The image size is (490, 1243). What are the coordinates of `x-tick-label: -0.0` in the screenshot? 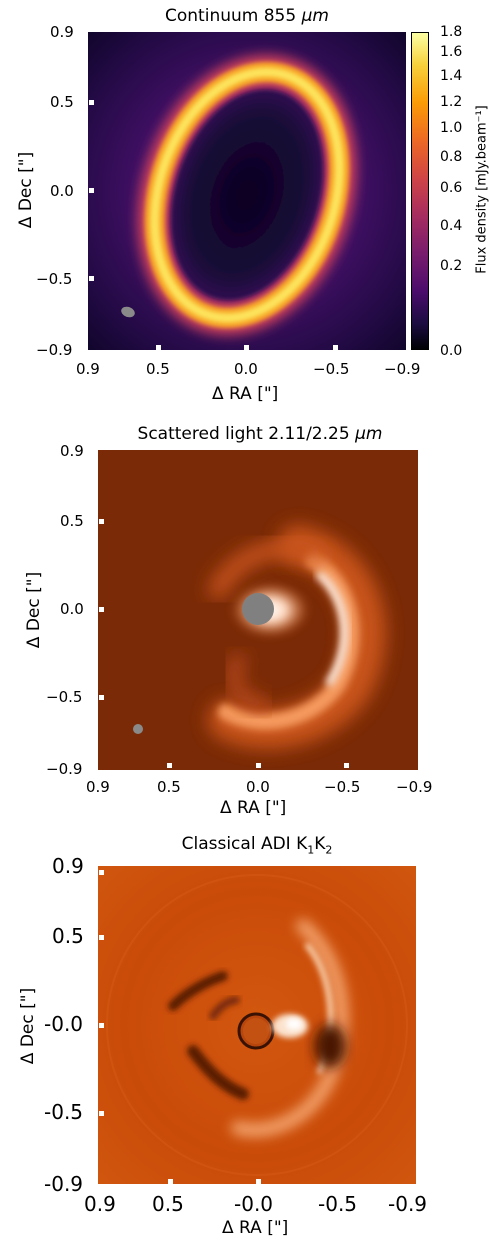 It's located at (254, 1204).